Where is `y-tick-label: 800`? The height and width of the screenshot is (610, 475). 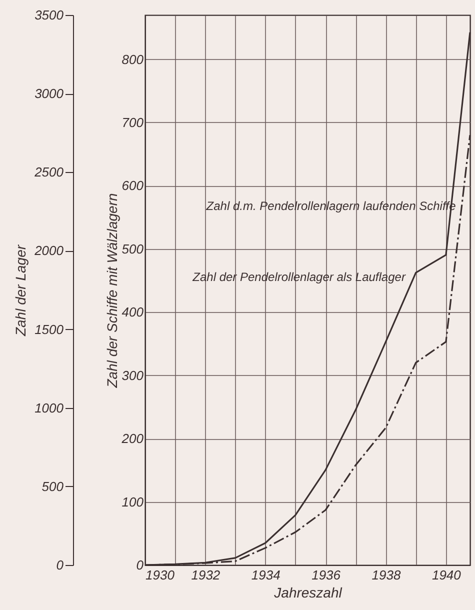
y-tick-label: 800 is located at coordinates (133, 59).